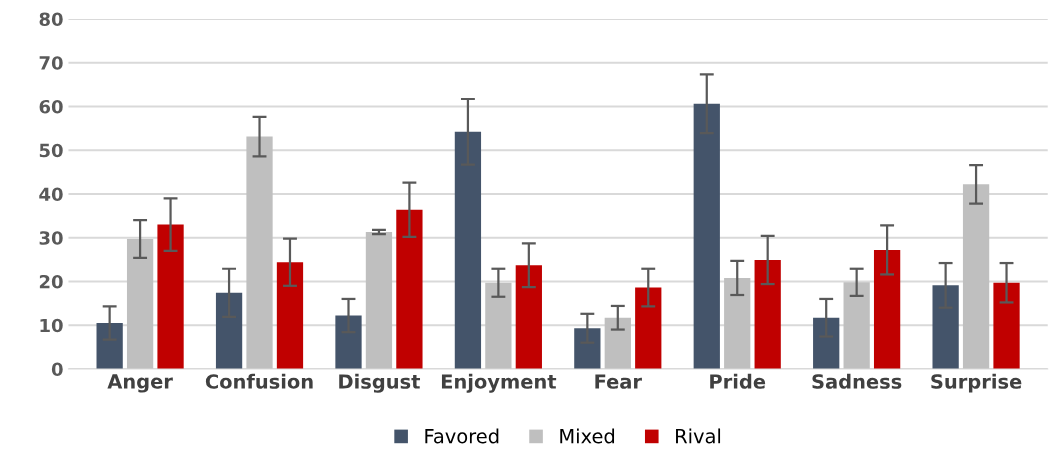  What do you see at coordinates (57, 369) in the screenshot?
I see `y-tick-label: 0` at bounding box center [57, 369].